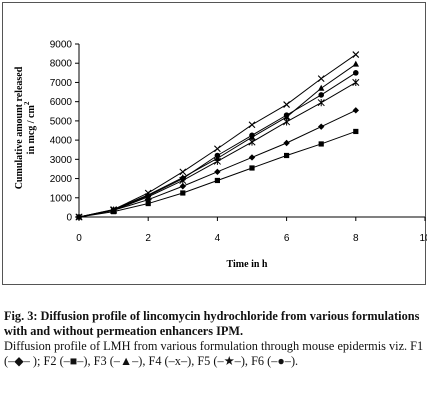  I want to click on y-axis-title-line2: in mcg / cm, so click(31, 130).